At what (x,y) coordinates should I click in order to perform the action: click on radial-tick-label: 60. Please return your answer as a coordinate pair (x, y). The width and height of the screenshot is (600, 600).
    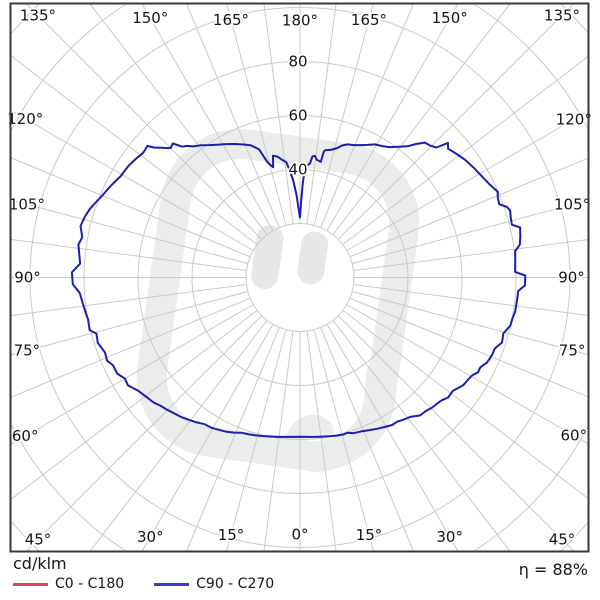
    Looking at the image, I should click on (297, 116).